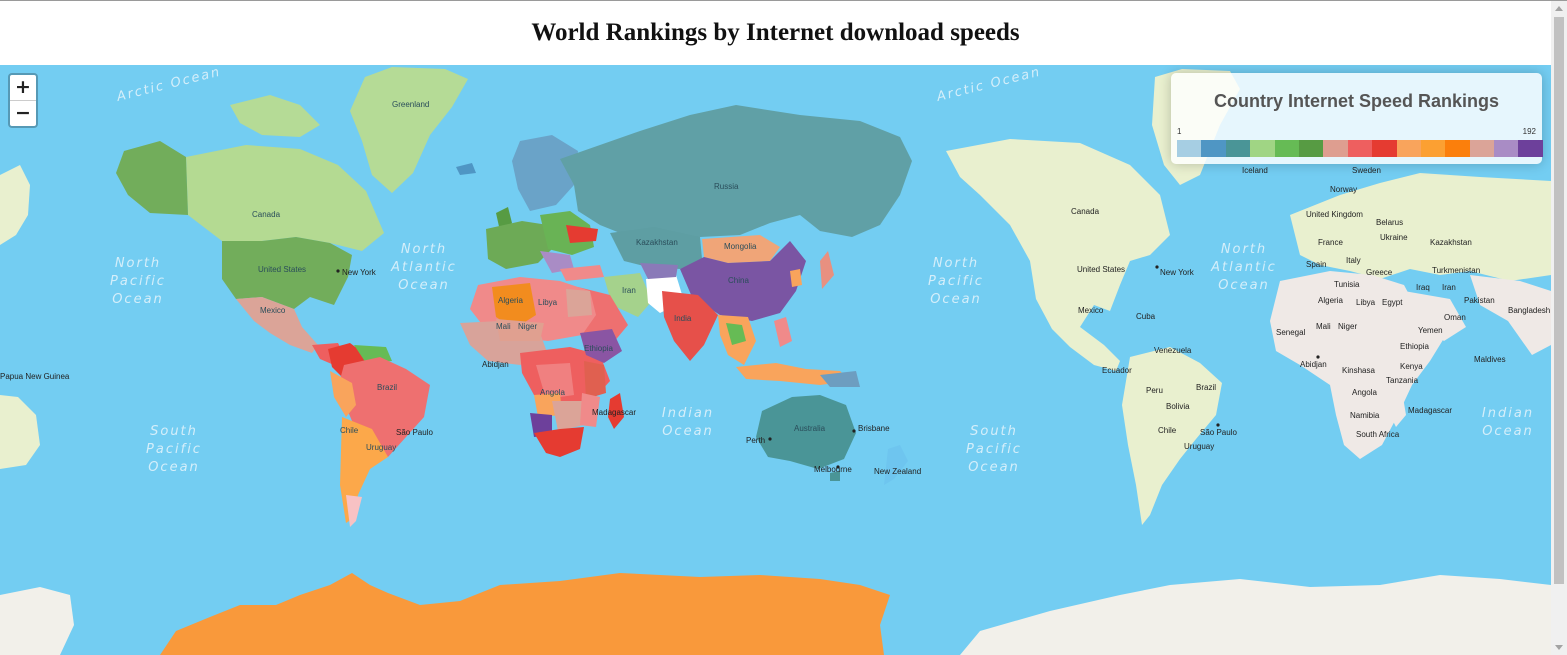 This screenshot has width=1567, height=655. What do you see at coordinates (1255, 615) in the screenshot?
I see `land-right-antarctica` at bounding box center [1255, 615].